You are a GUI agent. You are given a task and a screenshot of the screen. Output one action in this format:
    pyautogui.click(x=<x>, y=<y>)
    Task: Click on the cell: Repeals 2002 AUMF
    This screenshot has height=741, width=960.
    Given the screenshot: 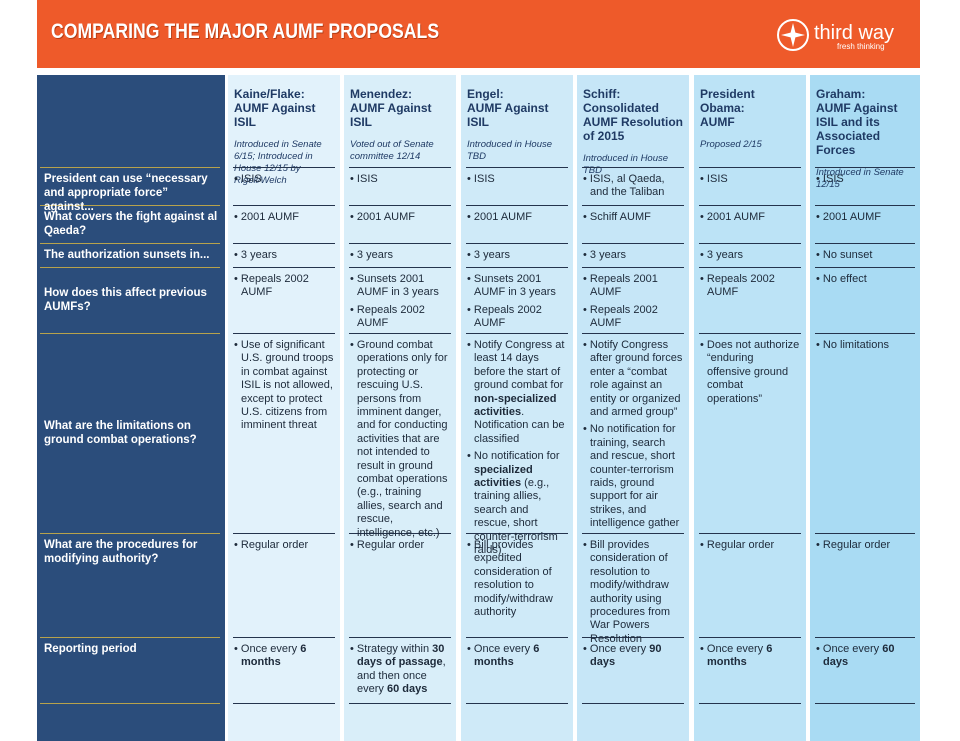 What is the action you would take?
    pyautogui.click(x=750, y=285)
    